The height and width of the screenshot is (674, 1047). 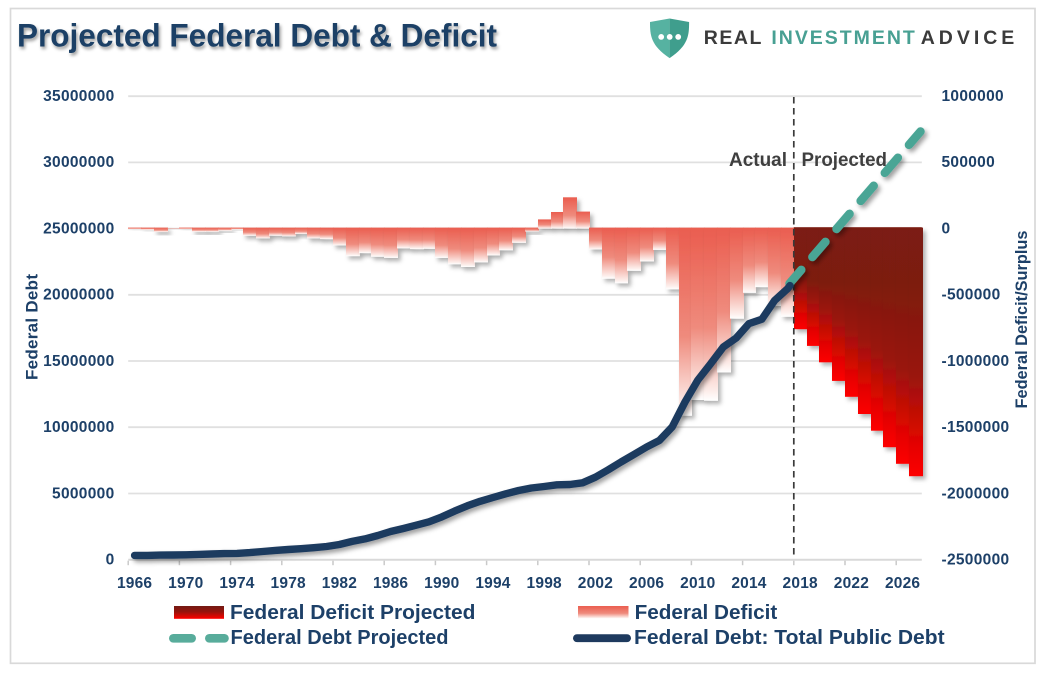 I want to click on svg-text: -1500000, so click(x=976, y=427).